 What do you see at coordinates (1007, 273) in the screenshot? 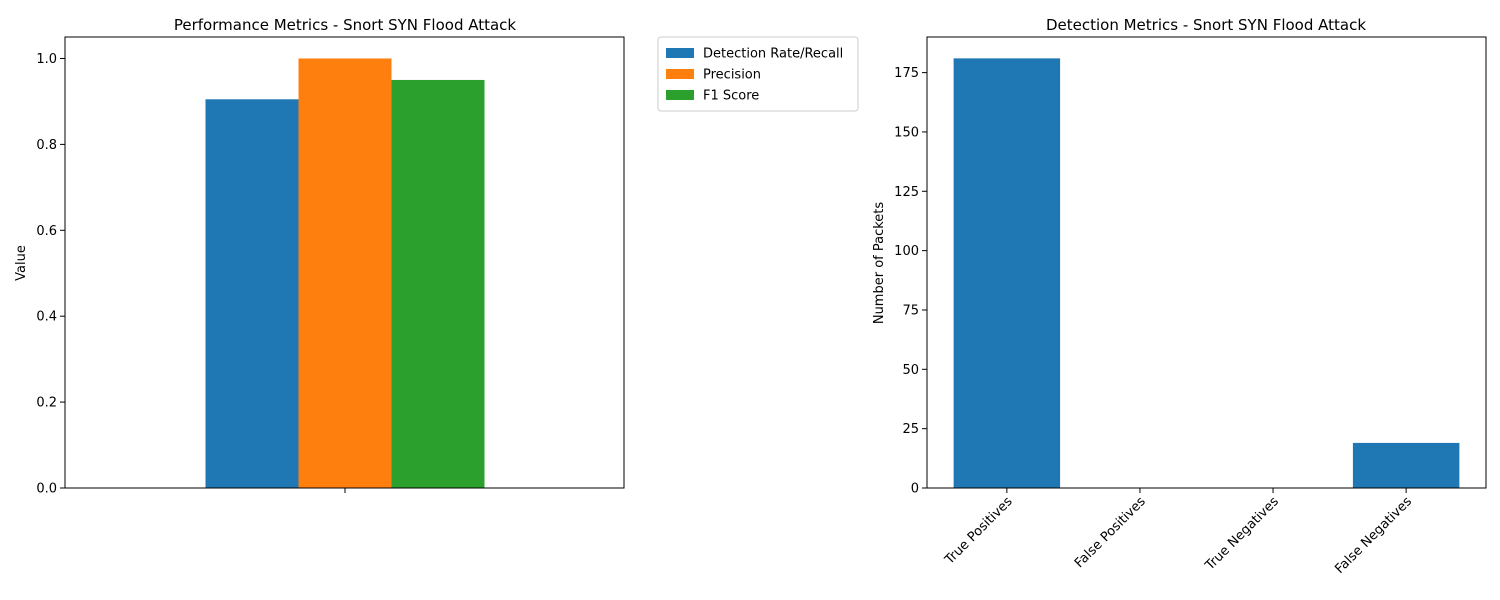
I see `bar-true-positives` at bounding box center [1007, 273].